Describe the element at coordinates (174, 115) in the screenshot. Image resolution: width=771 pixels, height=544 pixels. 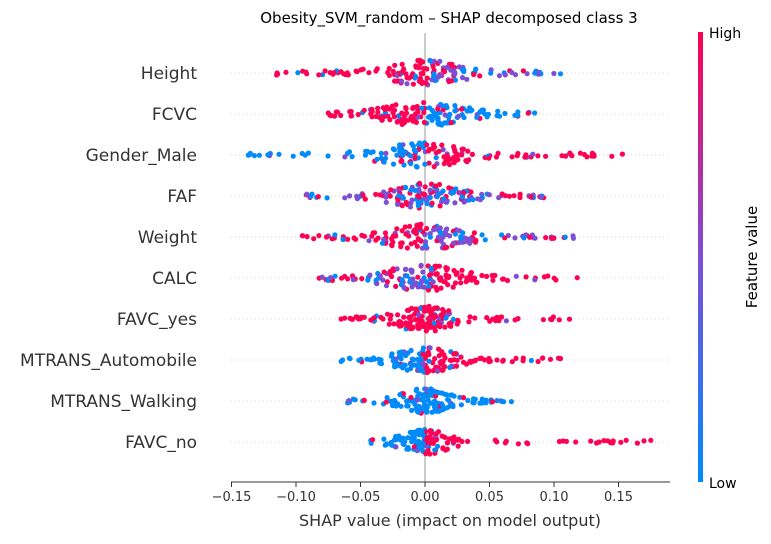
I see `feature-label: FCVC` at that location.